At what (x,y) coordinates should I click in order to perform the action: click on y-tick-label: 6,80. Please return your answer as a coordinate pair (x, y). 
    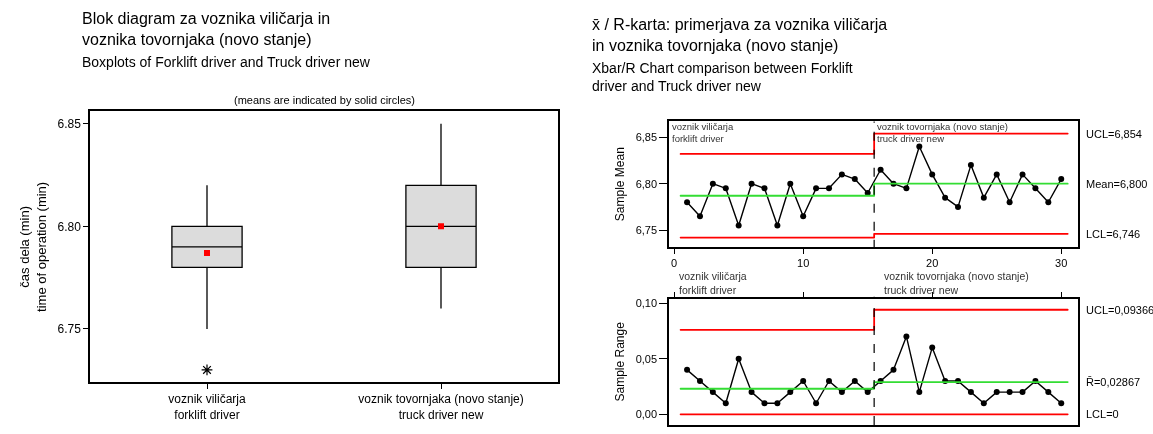
    Looking at the image, I should click on (646, 183).